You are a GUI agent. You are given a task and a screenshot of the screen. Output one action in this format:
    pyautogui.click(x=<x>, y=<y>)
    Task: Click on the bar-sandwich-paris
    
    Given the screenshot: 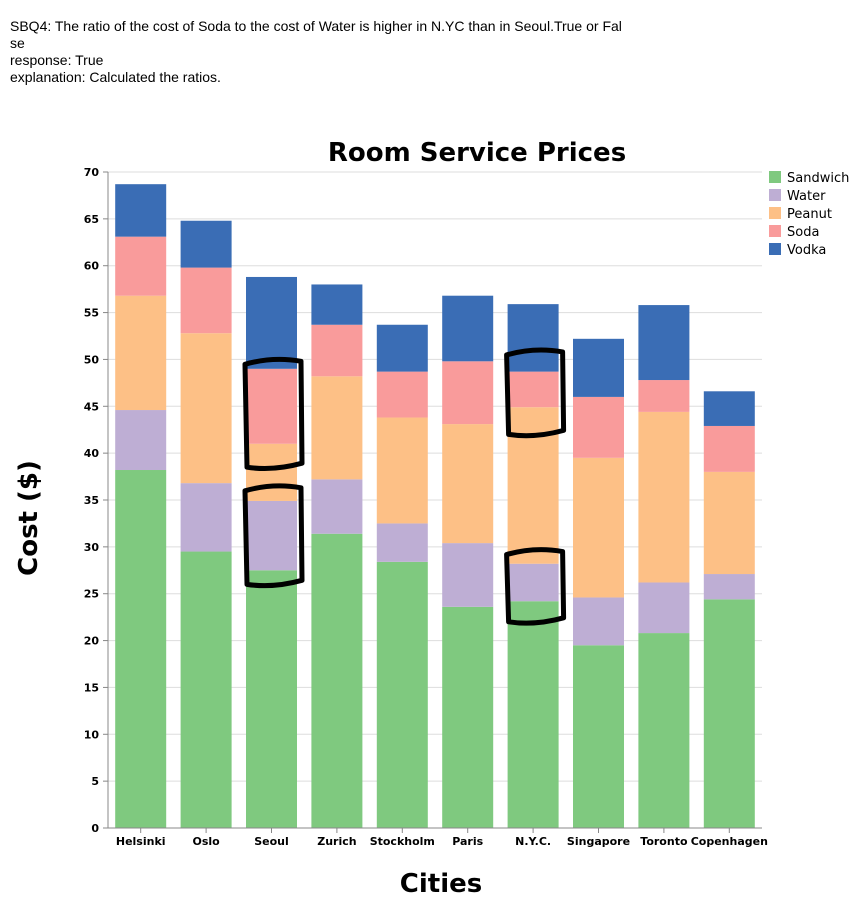 What is the action you would take?
    pyautogui.click(x=468, y=717)
    